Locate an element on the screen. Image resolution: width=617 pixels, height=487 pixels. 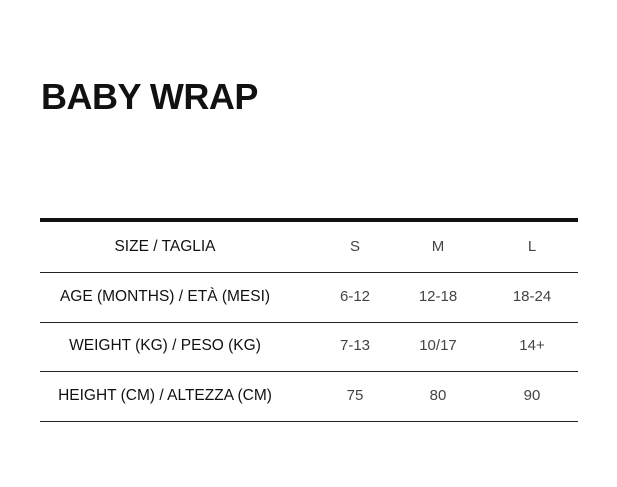
row-label: SIZE / TAGLIA is located at coordinates (165, 246).